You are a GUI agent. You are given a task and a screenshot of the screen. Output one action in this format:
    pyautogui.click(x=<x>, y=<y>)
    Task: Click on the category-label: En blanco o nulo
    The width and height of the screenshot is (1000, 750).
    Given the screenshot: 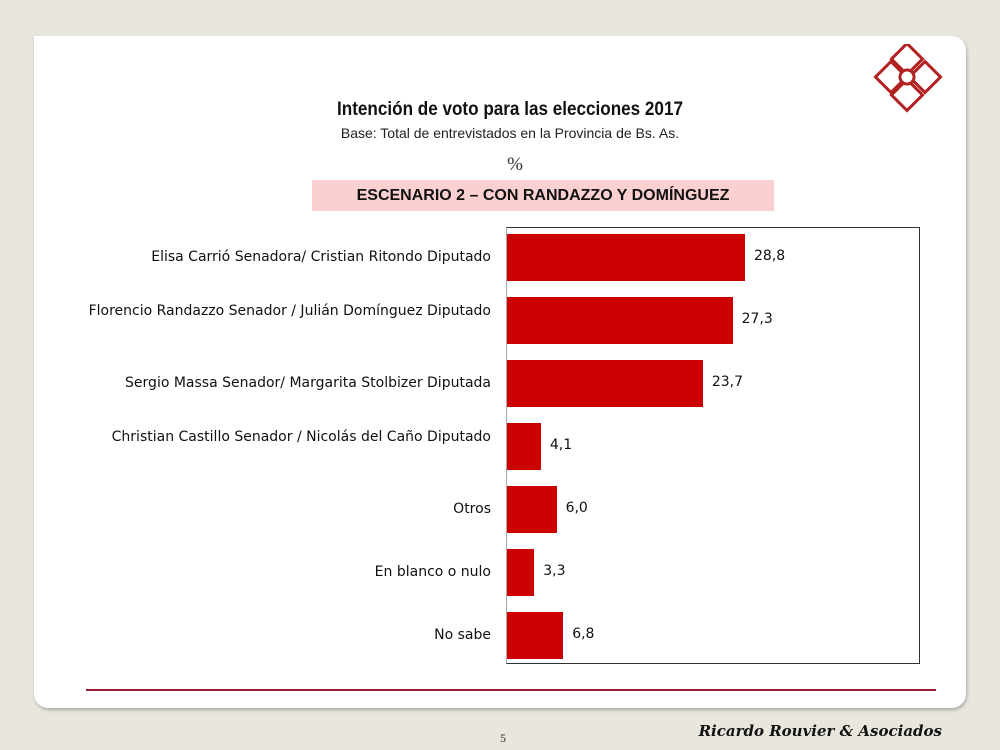 What is the action you would take?
    pyautogui.click(x=432, y=572)
    